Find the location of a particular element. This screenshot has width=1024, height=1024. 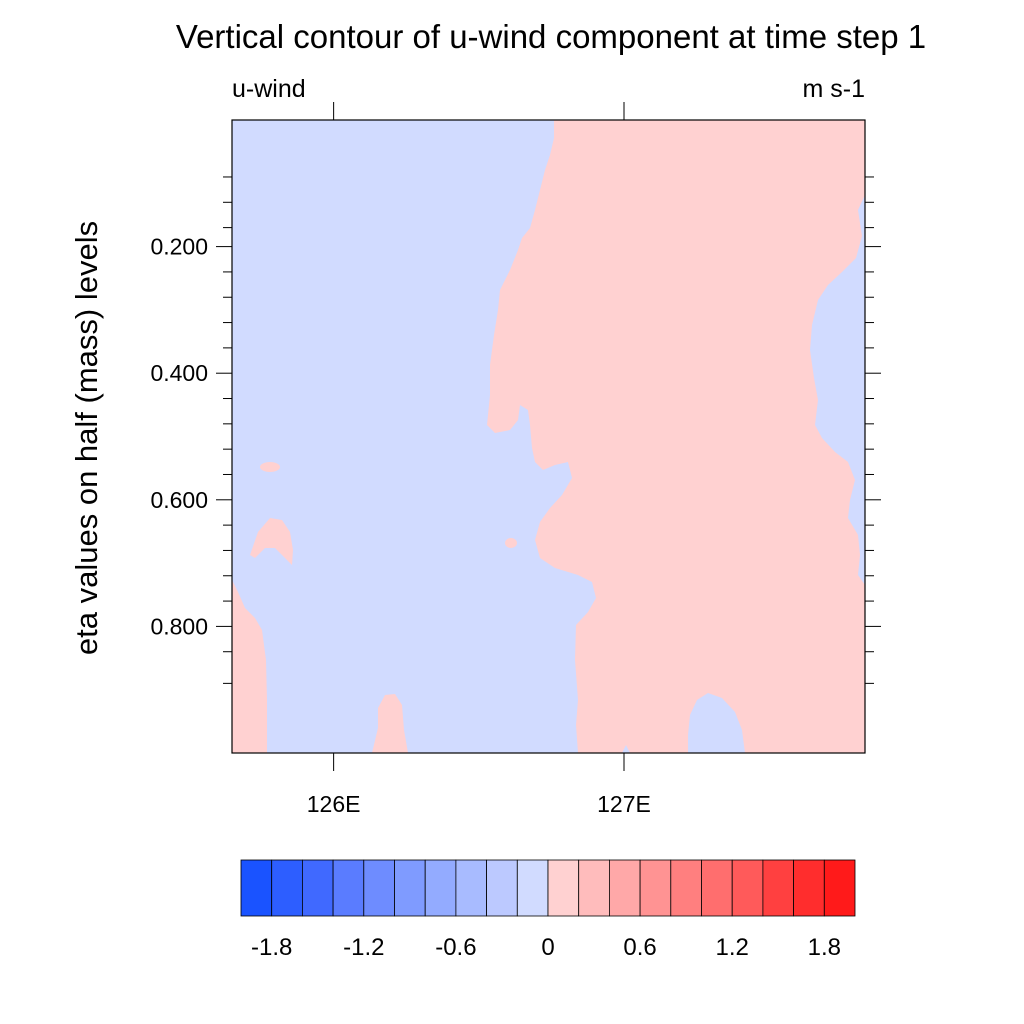

x-tick-label: 126E is located at coordinates (334, 804).